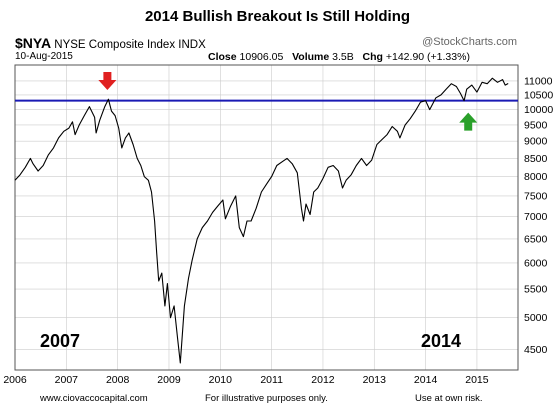 Image resolution: width=555 pixels, height=413 pixels. I want to click on y-tick-label: 5000, so click(536, 318).